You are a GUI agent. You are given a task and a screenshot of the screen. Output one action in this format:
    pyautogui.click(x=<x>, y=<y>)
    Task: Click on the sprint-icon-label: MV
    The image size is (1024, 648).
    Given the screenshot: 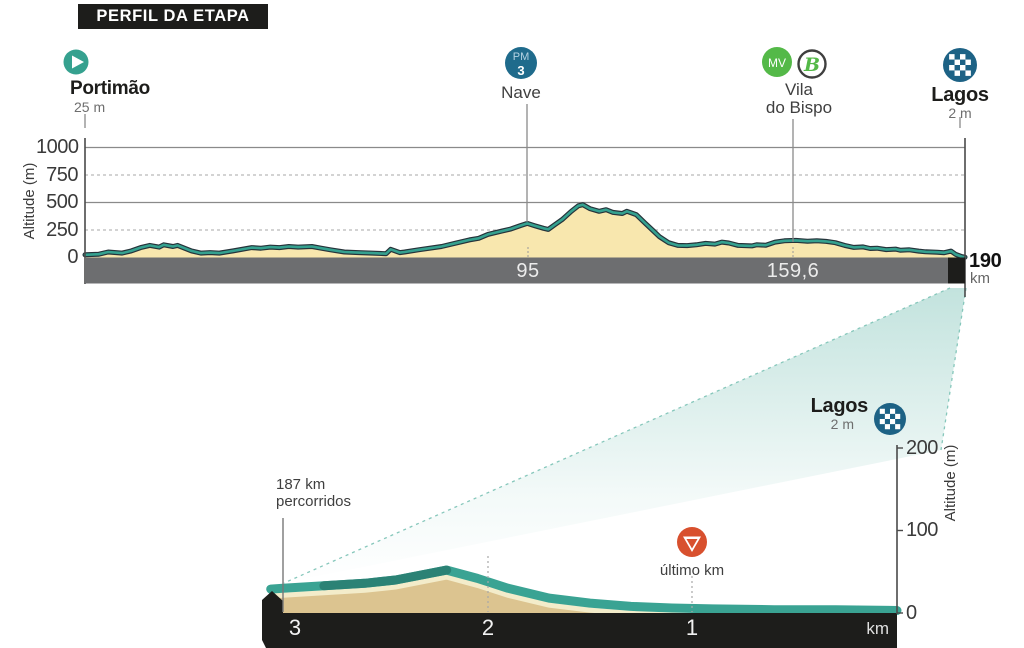 What is the action you would take?
    pyautogui.click(x=777, y=63)
    